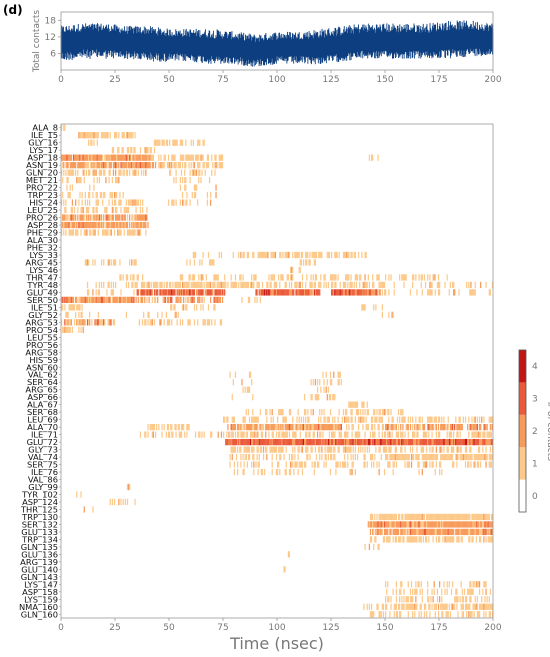 The height and width of the screenshot is (657, 550). What do you see at coordinates (39, 539) in the screenshot?
I see `residue-label: TRP_134` at bounding box center [39, 539].